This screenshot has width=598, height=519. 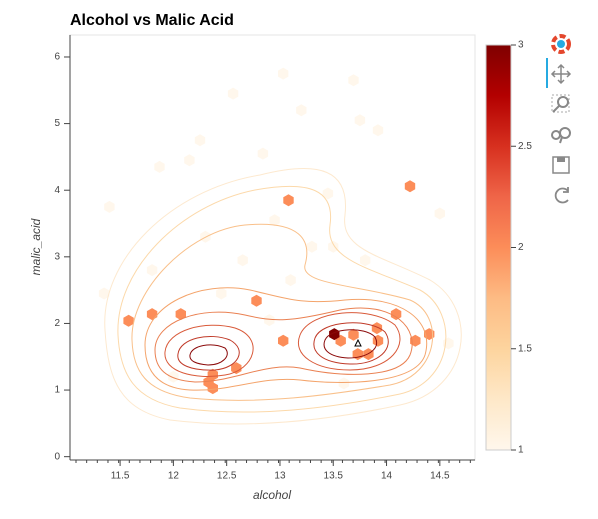 What do you see at coordinates (561, 140) in the screenshot?
I see `wheel-zoom-handle` at bounding box center [561, 140].